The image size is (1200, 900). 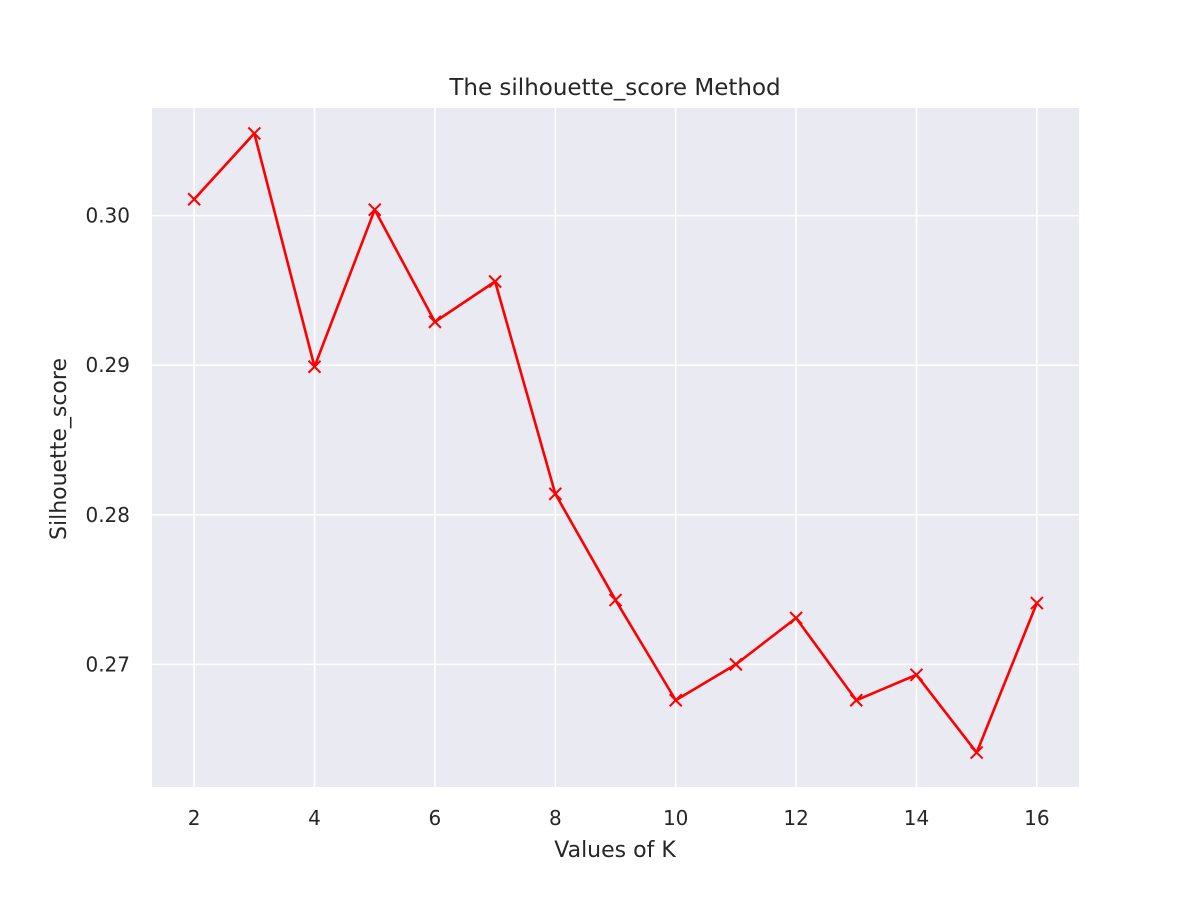 I want to click on data-point-x7, so click(x=495, y=281).